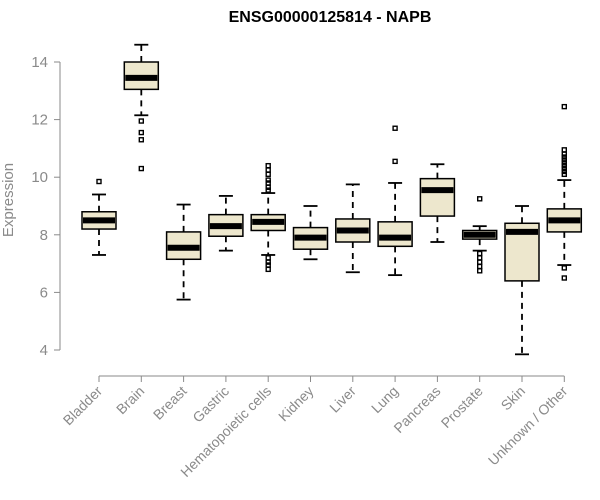  What do you see at coordinates (8, 200) in the screenshot?
I see `y-axis-label: Expression` at bounding box center [8, 200].